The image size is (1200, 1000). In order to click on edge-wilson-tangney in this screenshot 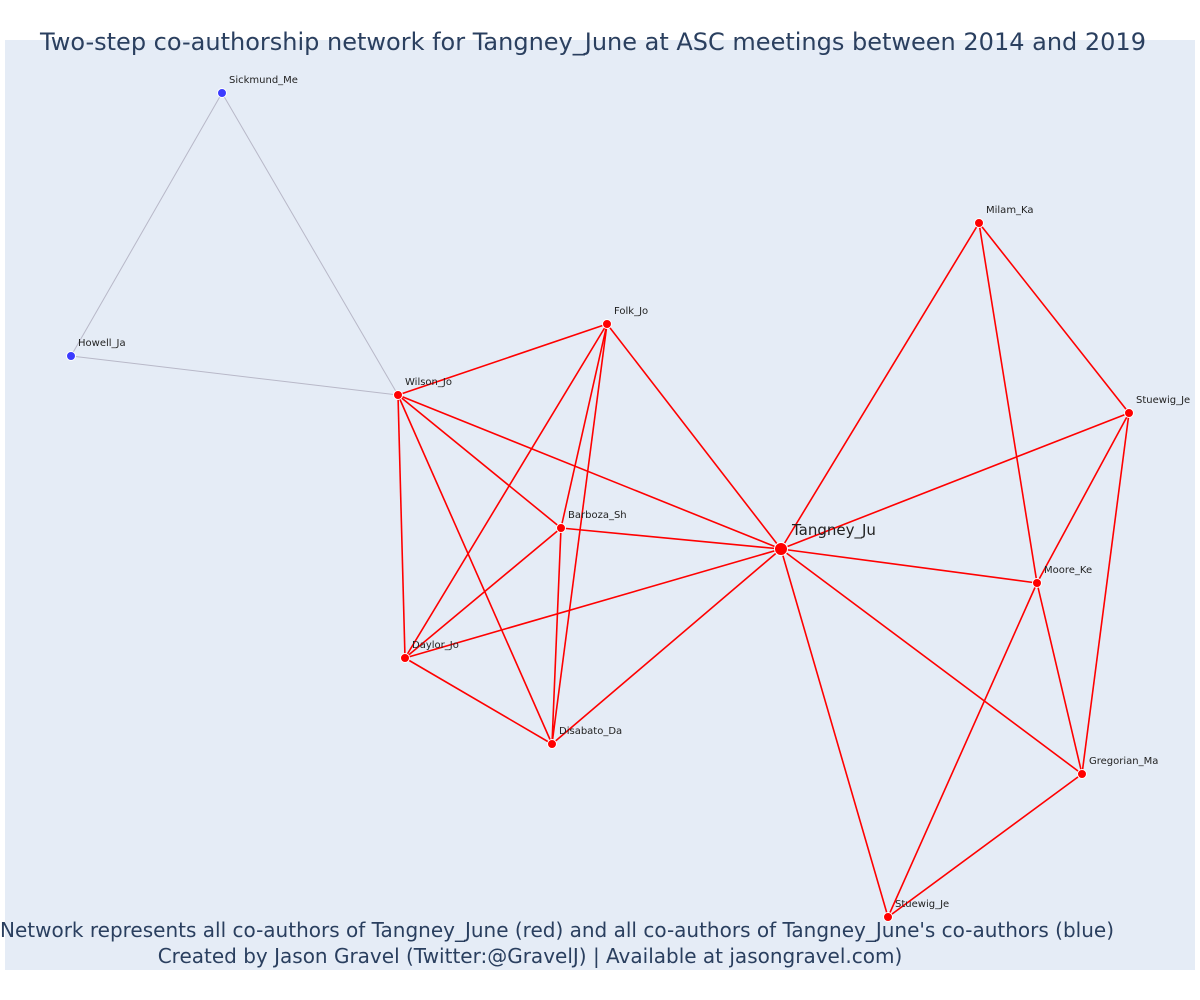, I will do `click(589, 472)`.